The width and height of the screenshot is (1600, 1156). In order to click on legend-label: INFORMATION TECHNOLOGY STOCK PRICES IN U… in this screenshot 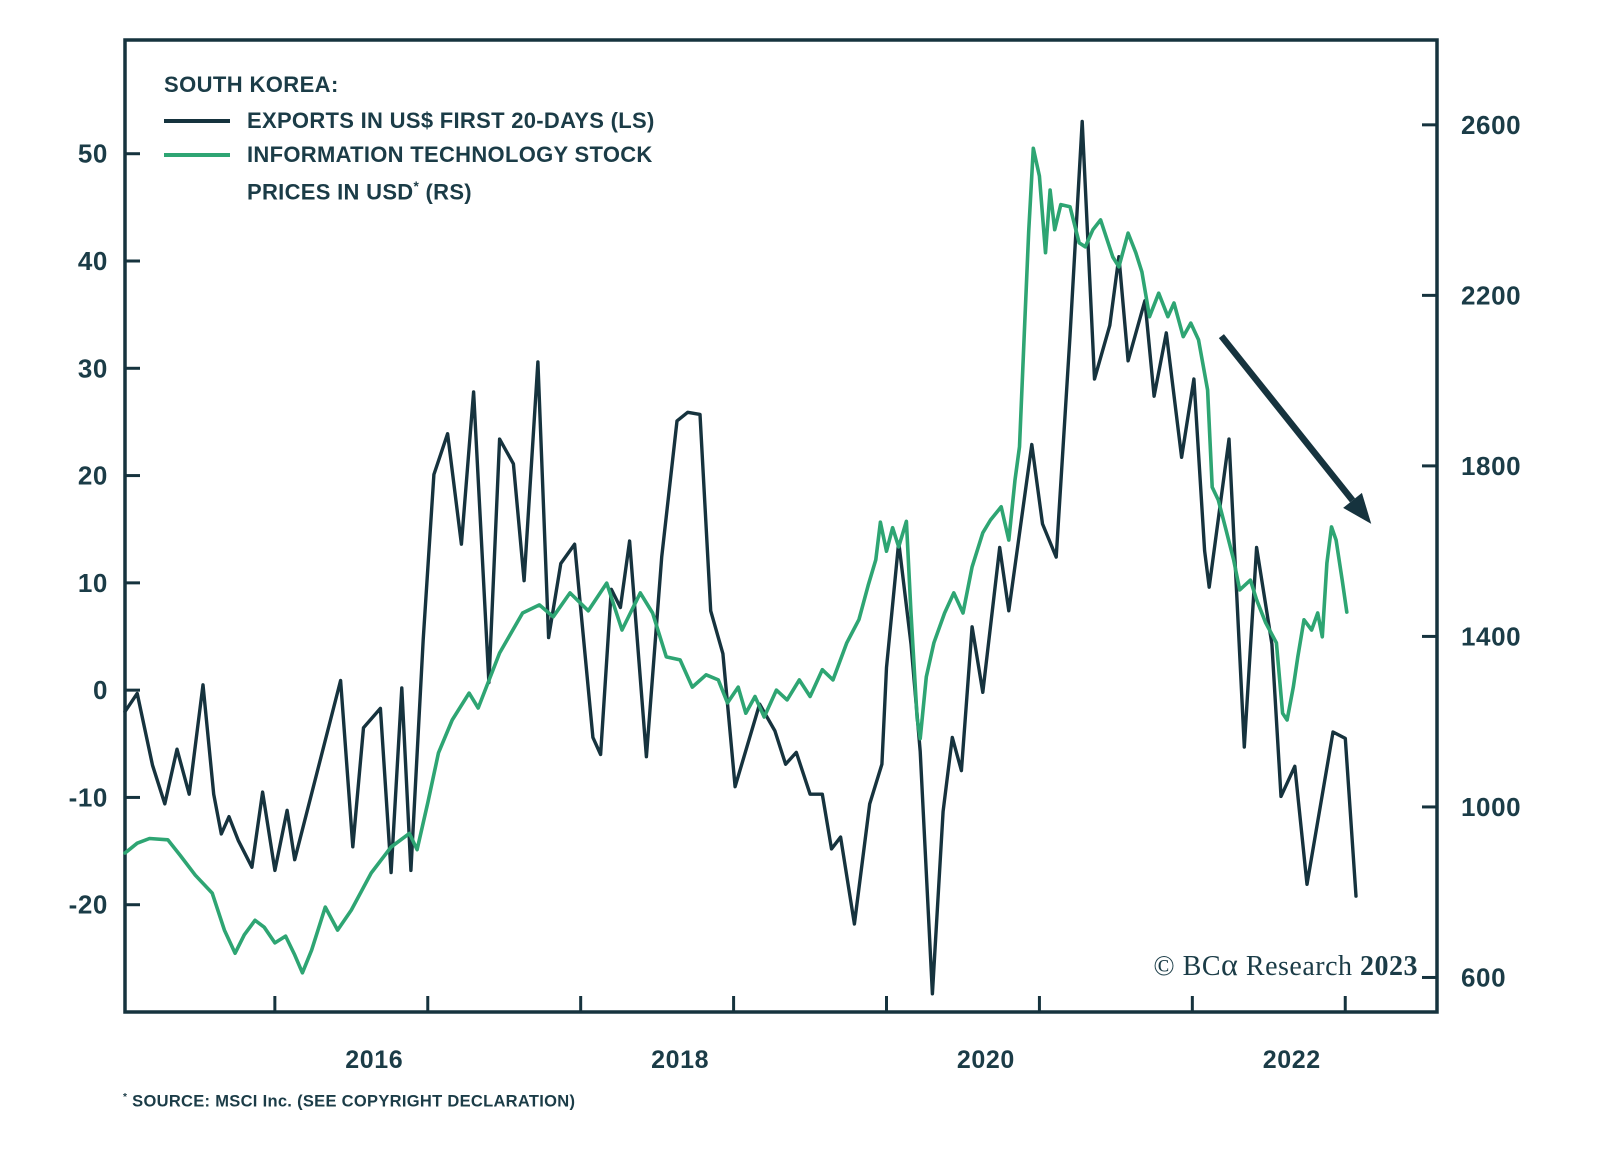, I will do `click(450, 173)`.